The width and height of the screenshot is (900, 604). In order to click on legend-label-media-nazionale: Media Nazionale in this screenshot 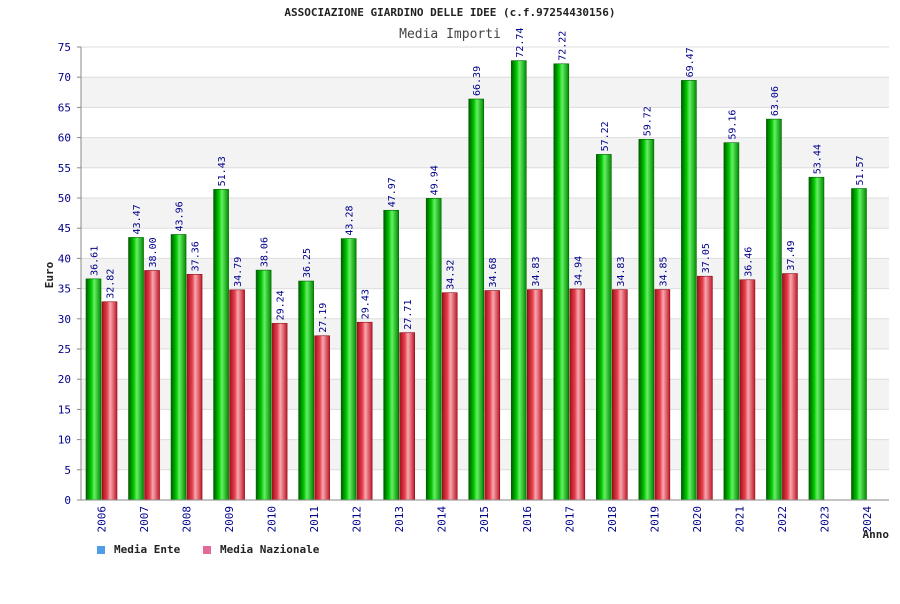, I will do `click(270, 549)`.